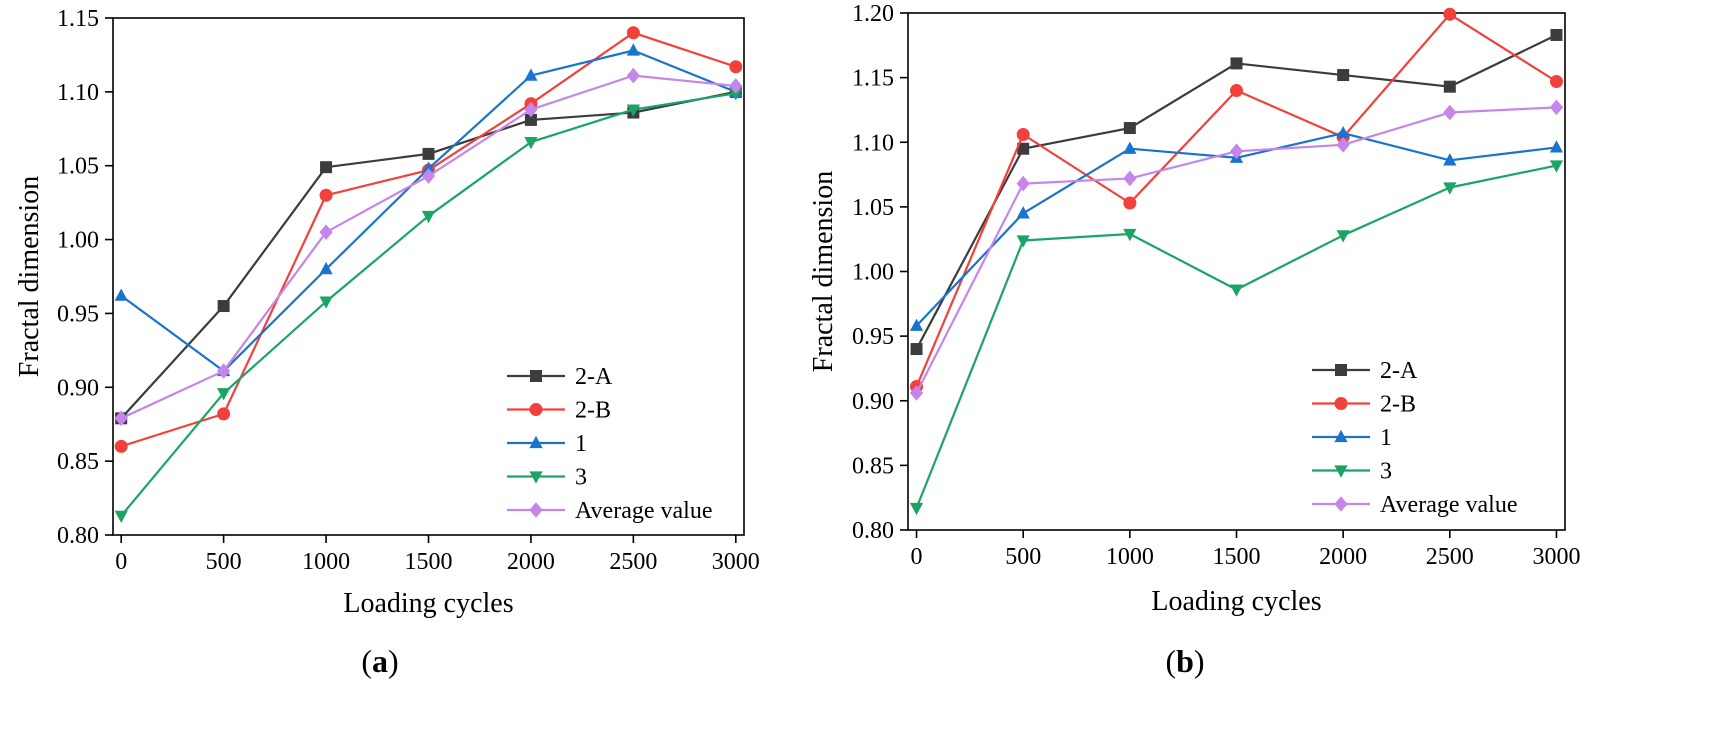 This screenshot has height=756, width=1729. I want to click on legend-label: 2-A, so click(594, 377).